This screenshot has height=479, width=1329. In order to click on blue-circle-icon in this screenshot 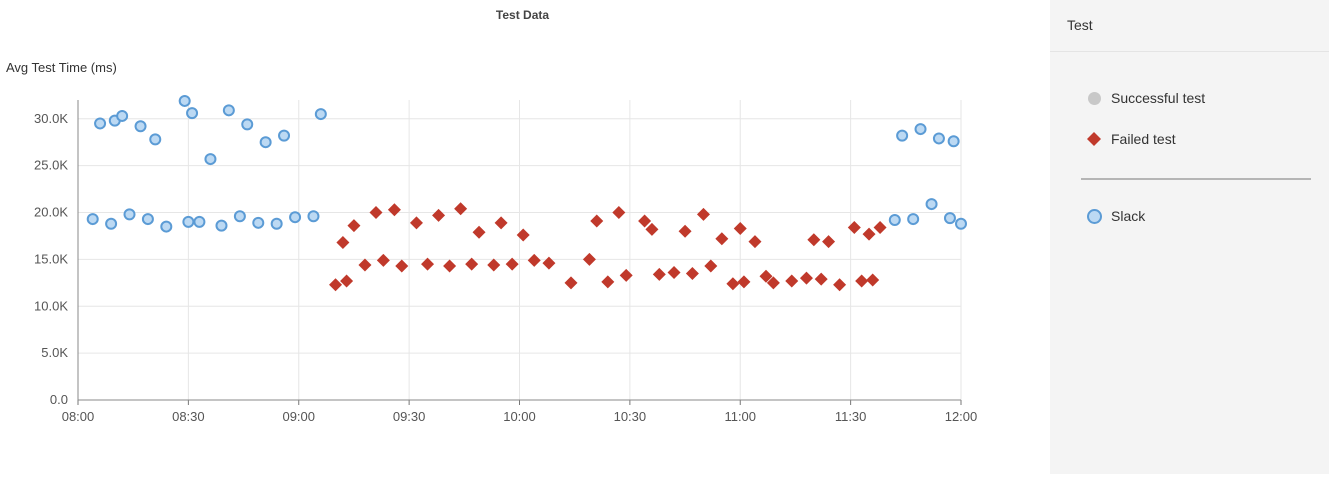, I will do `click(1094, 216)`.